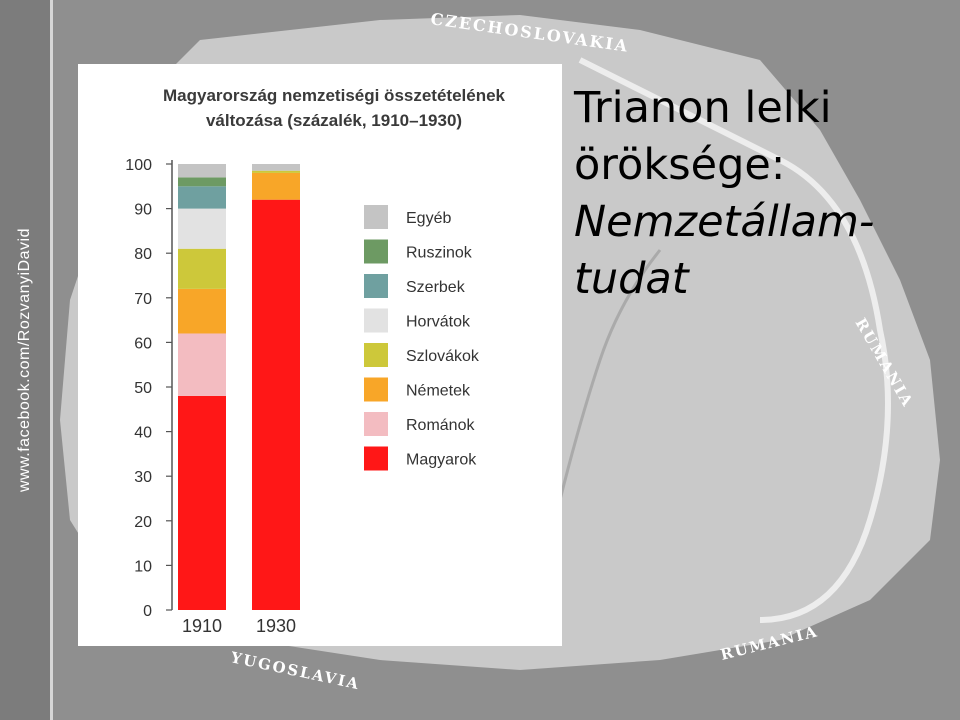 This screenshot has width=960, height=720. Describe the element at coordinates (202, 268) in the screenshot. I see `bar-segment-1910-szlovákok` at that location.